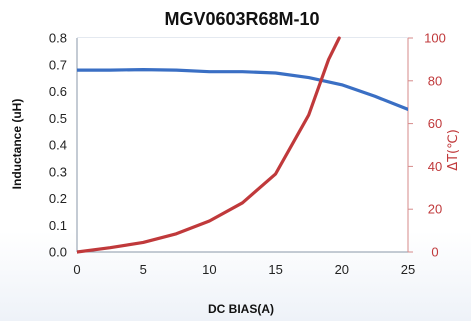  What do you see at coordinates (58, 118) in the screenshot?
I see `y-tick-label: 0.5` at bounding box center [58, 118].